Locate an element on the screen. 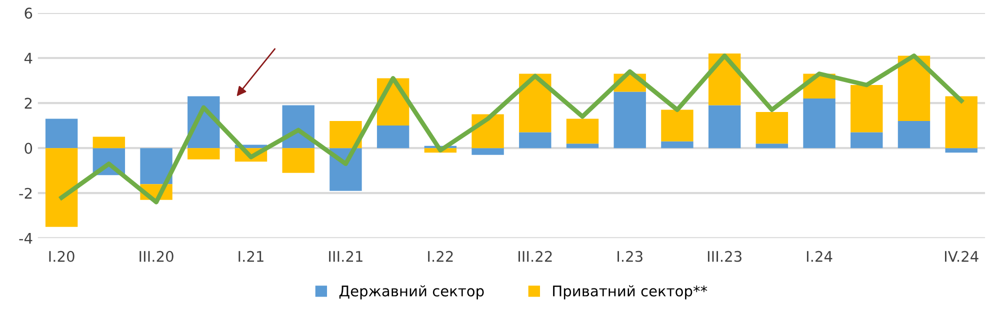 The height and width of the screenshot is (324, 997). x-tick-label: IV.24 is located at coordinates (961, 256).